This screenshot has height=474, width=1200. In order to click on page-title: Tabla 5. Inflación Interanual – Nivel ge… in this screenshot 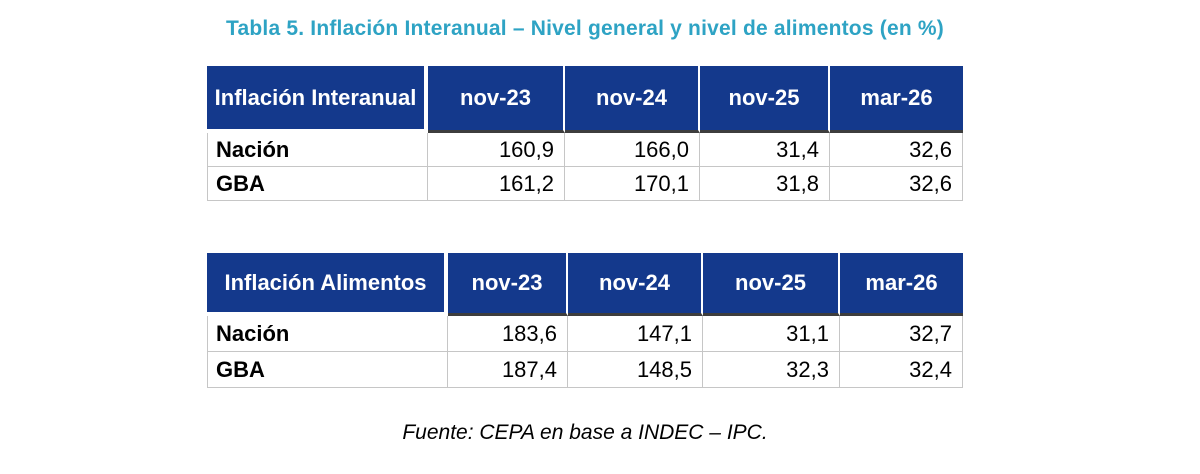, I will do `click(585, 28)`.